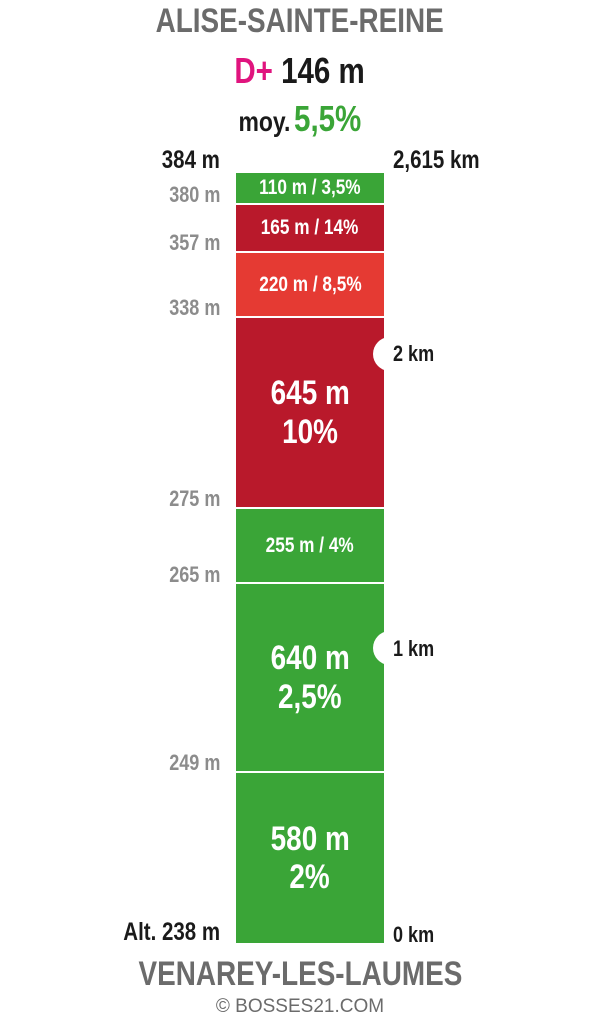 The image size is (600, 1024). What do you see at coordinates (310, 284) in the screenshot?
I see `segment-3: 220 m / 8,5%` at bounding box center [310, 284].